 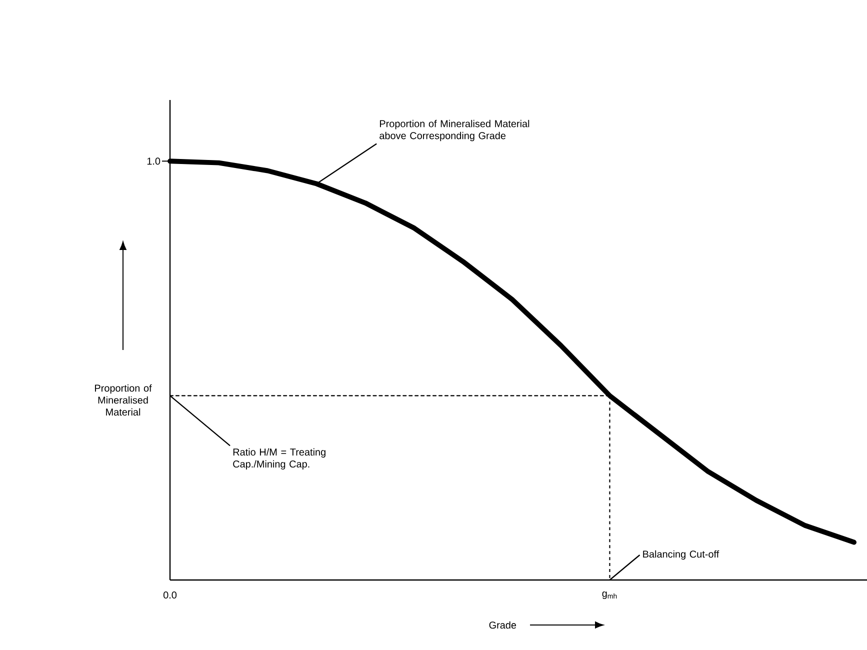 I want to click on text: 1.0, so click(x=153, y=161).